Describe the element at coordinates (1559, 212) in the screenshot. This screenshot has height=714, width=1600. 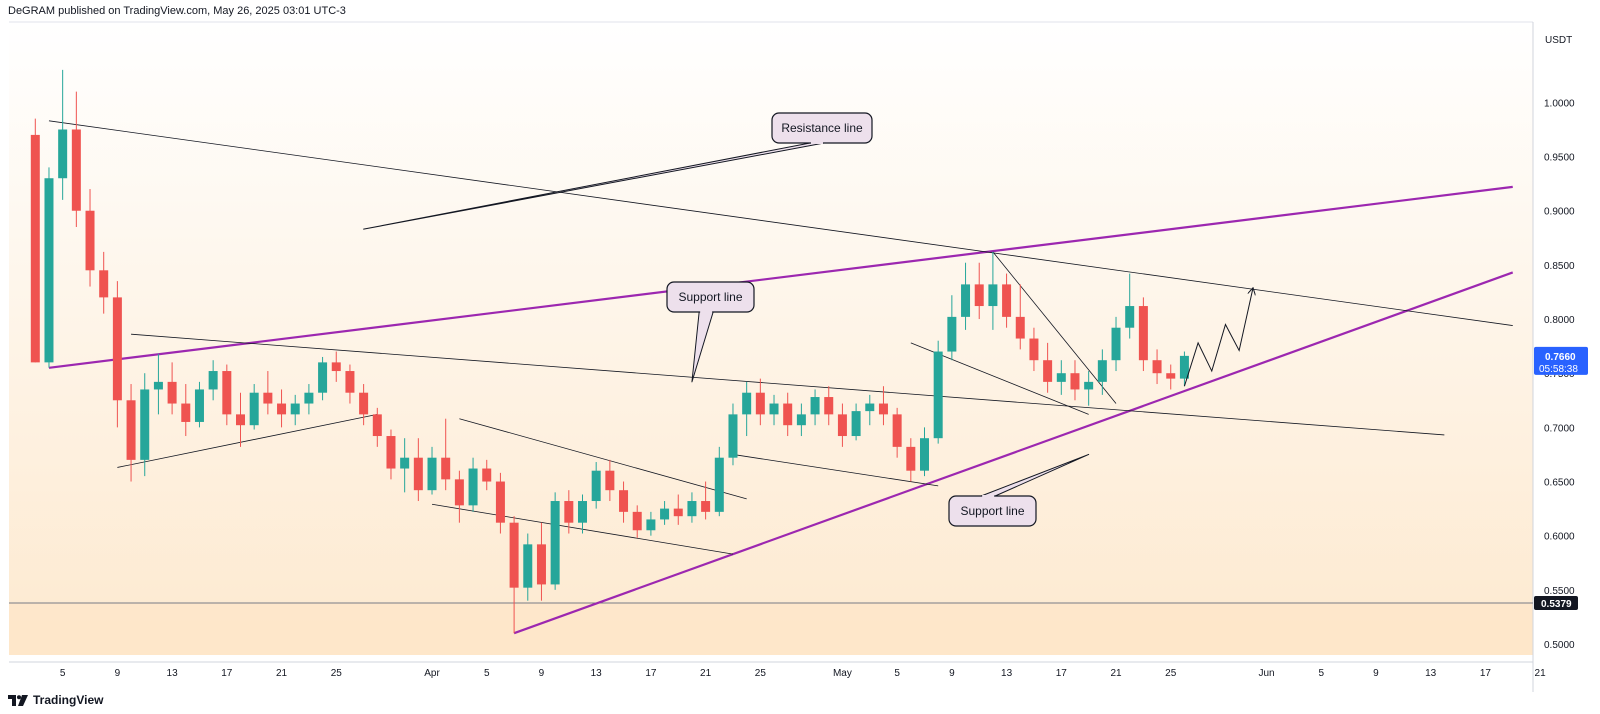
I see `price-tick-label: 0.9000` at that location.